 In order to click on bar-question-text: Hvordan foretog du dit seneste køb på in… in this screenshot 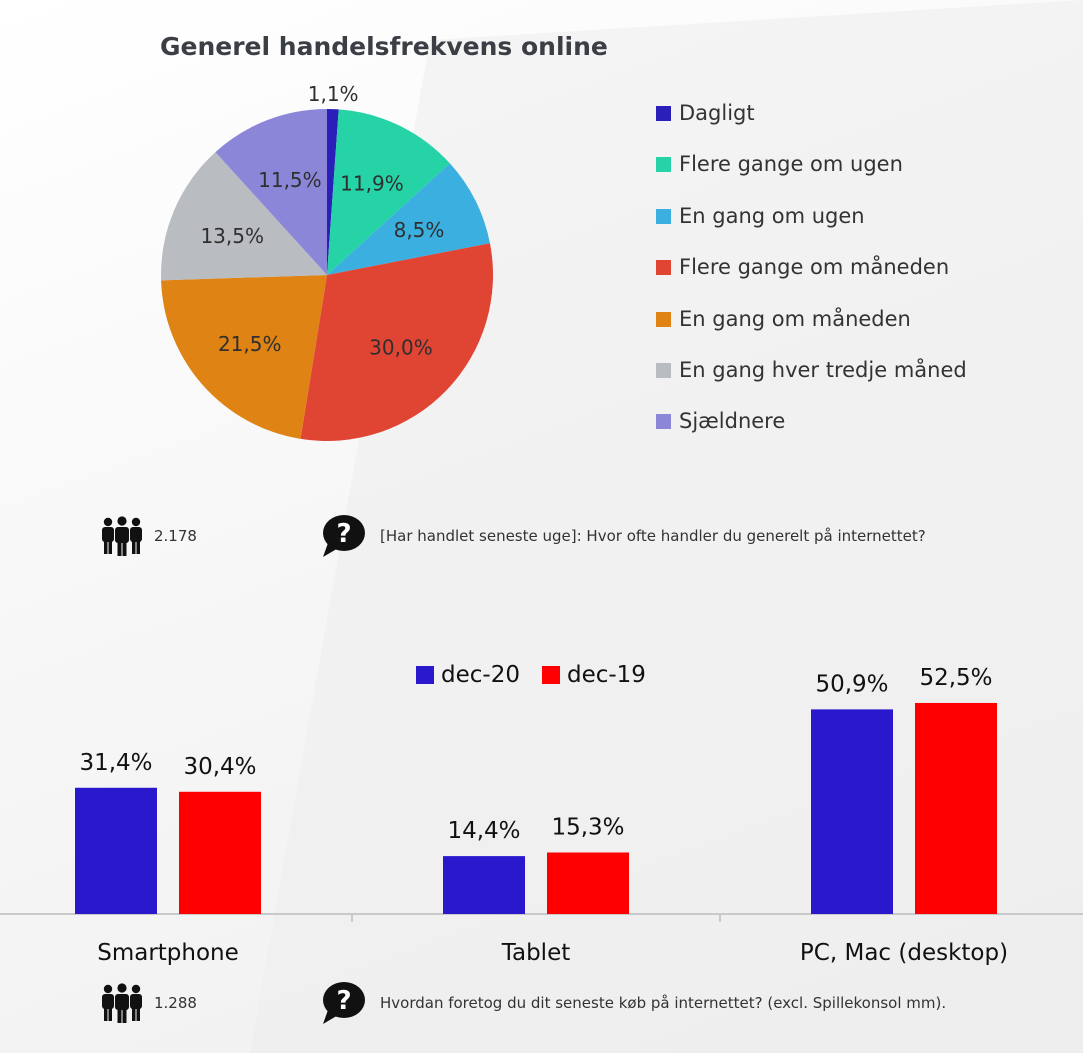, I will do `click(663, 1003)`.